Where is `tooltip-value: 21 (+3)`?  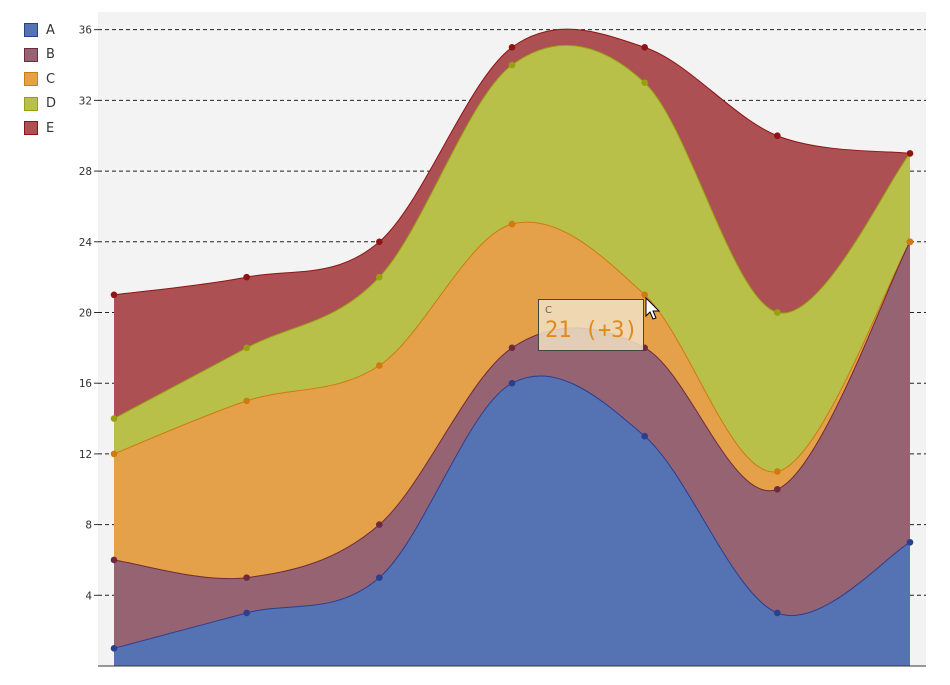 tooltip-value: 21 (+3) is located at coordinates (591, 330).